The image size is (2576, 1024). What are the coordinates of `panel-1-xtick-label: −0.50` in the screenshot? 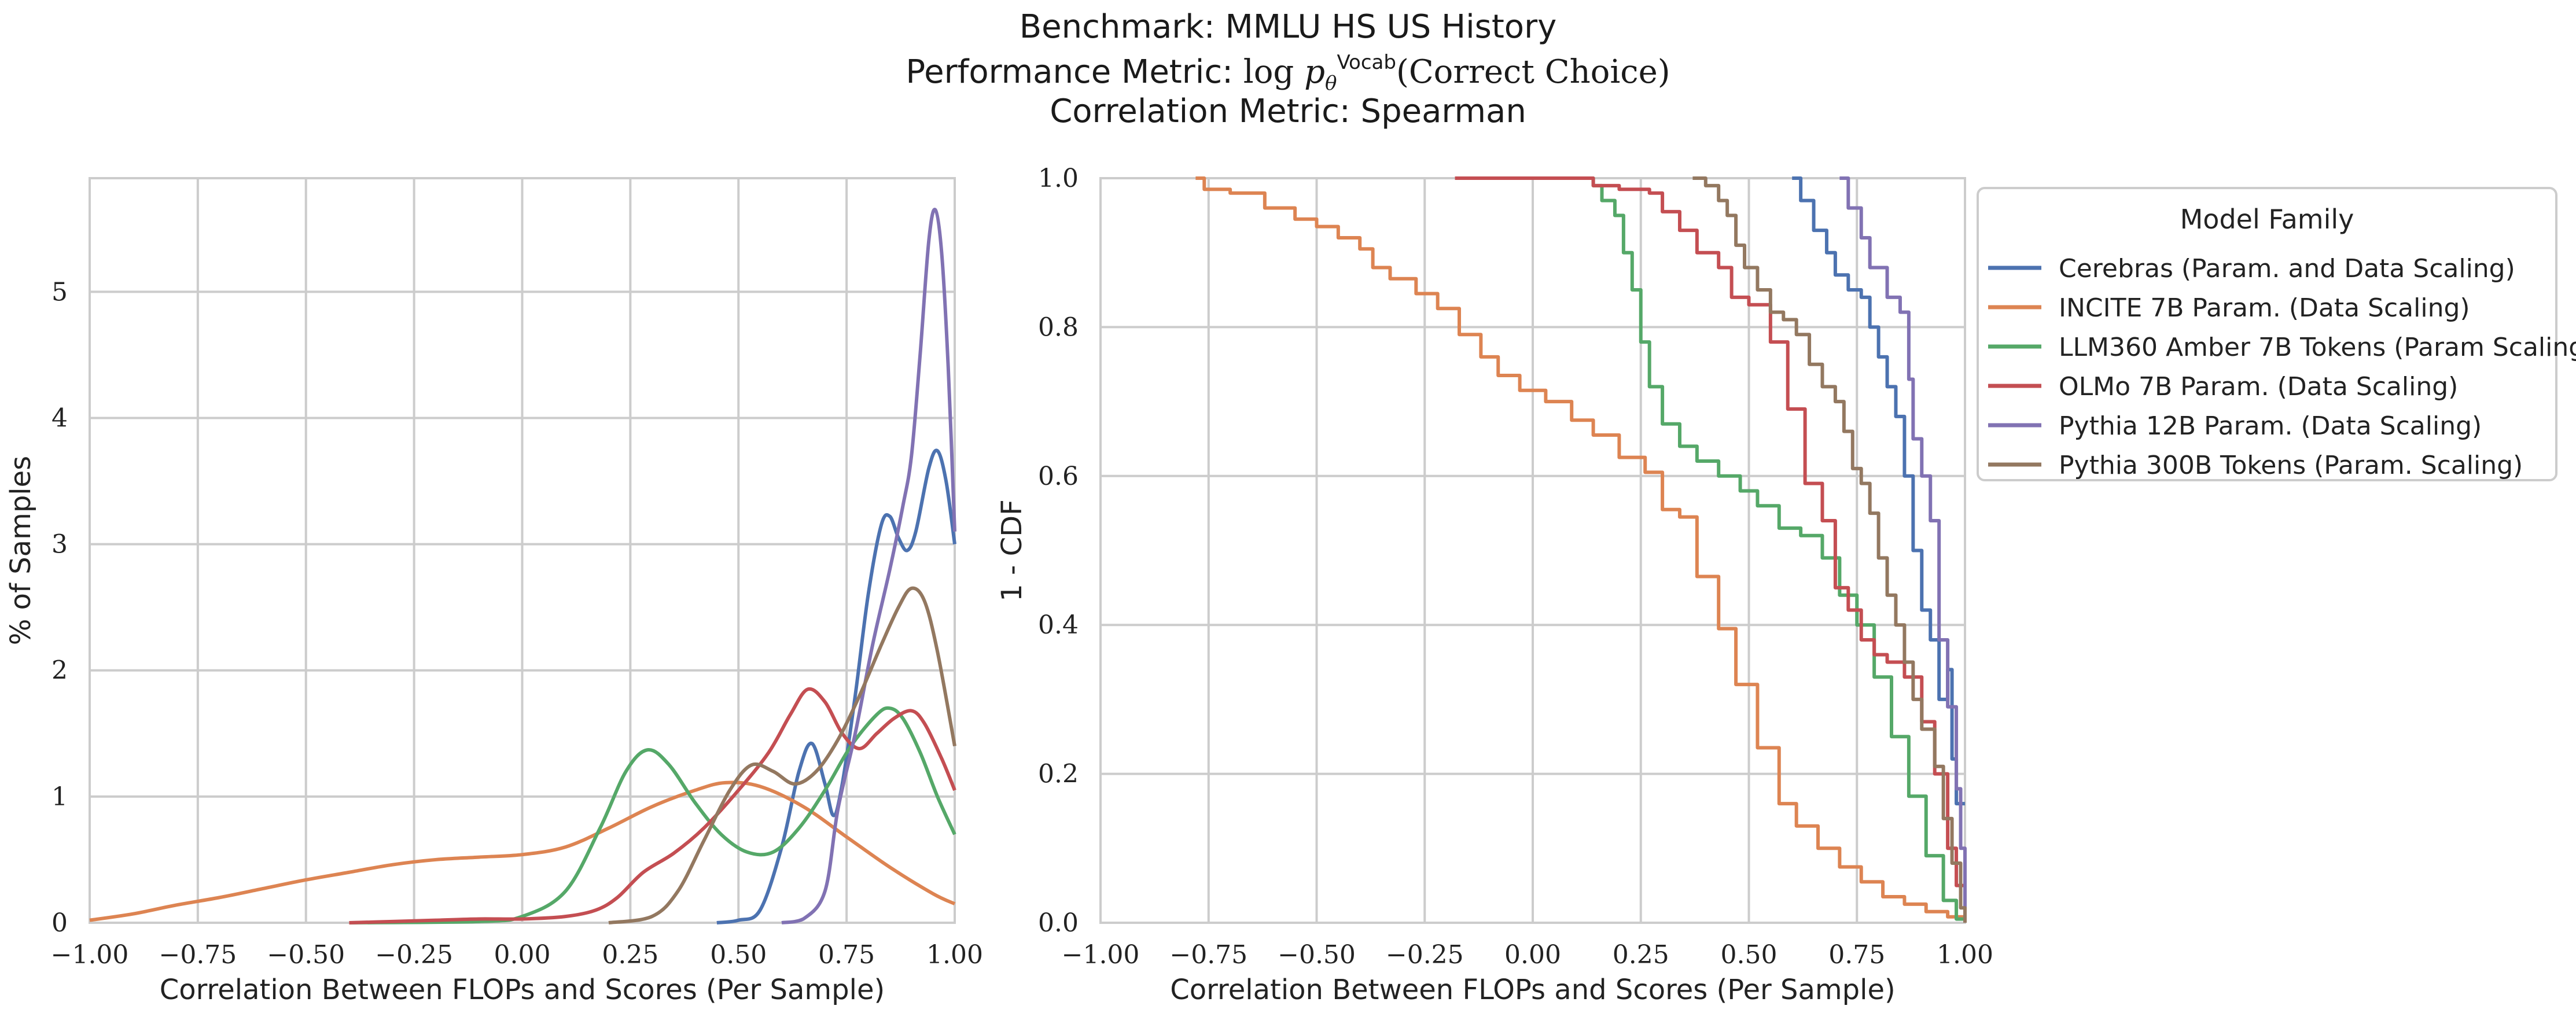 It's located at (306, 955).